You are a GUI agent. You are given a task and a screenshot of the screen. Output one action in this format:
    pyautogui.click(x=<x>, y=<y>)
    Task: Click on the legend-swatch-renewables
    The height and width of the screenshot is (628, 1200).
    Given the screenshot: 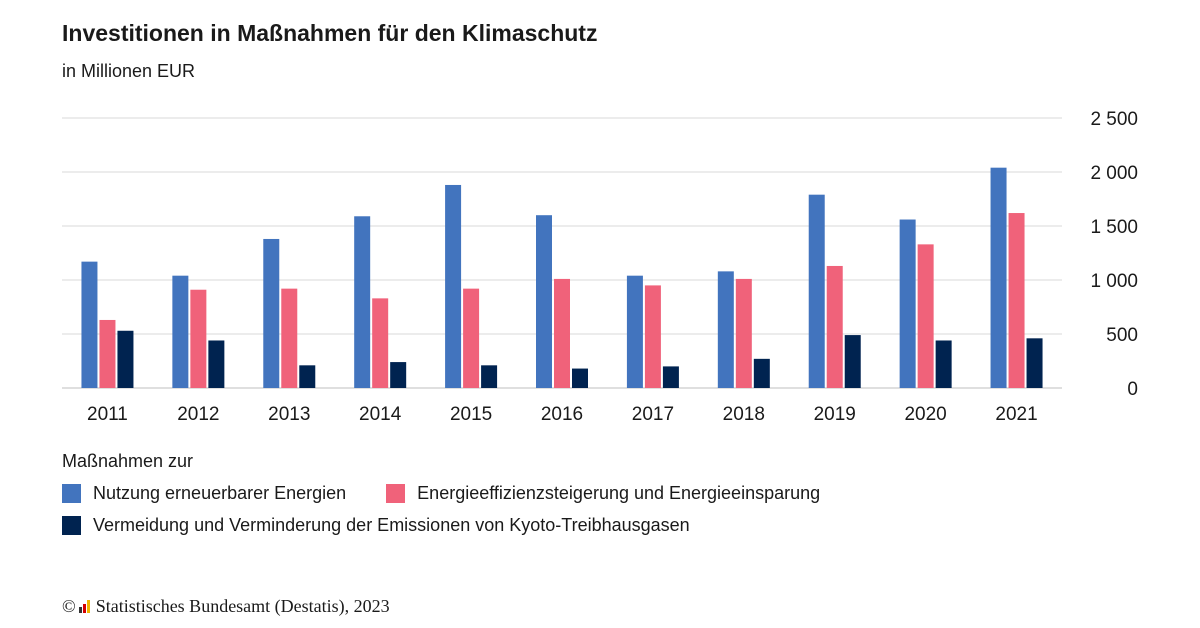 What is the action you would take?
    pyautogui.click(x=71, y=493)
    